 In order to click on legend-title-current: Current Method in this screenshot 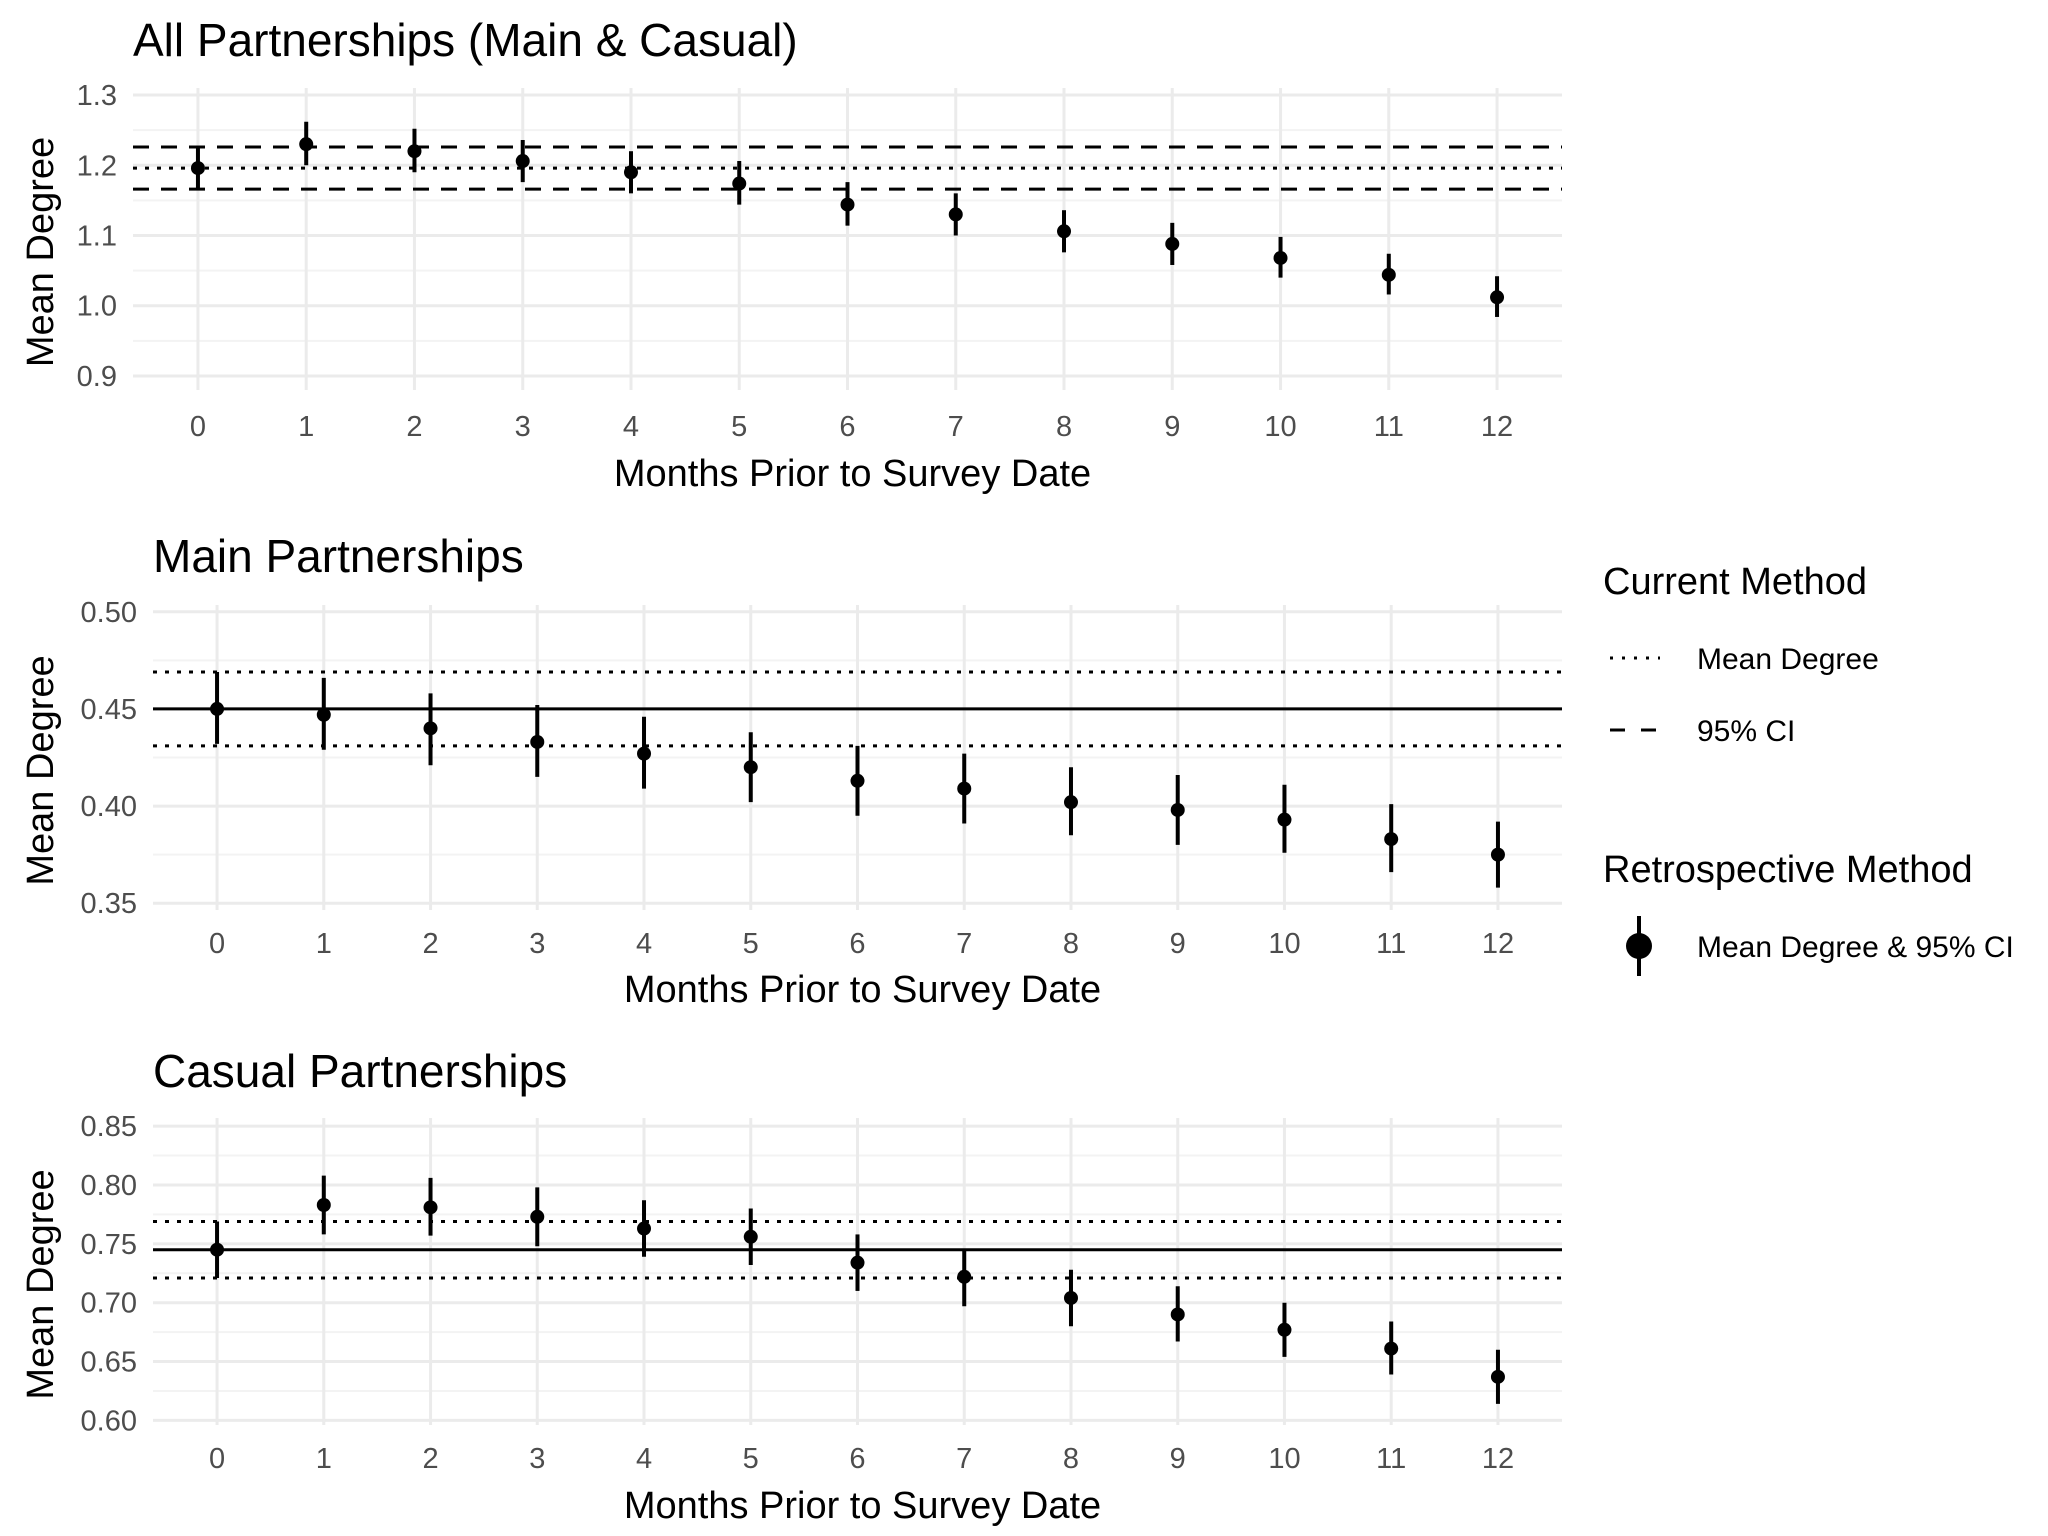, I will do `click(1735, 582)`.